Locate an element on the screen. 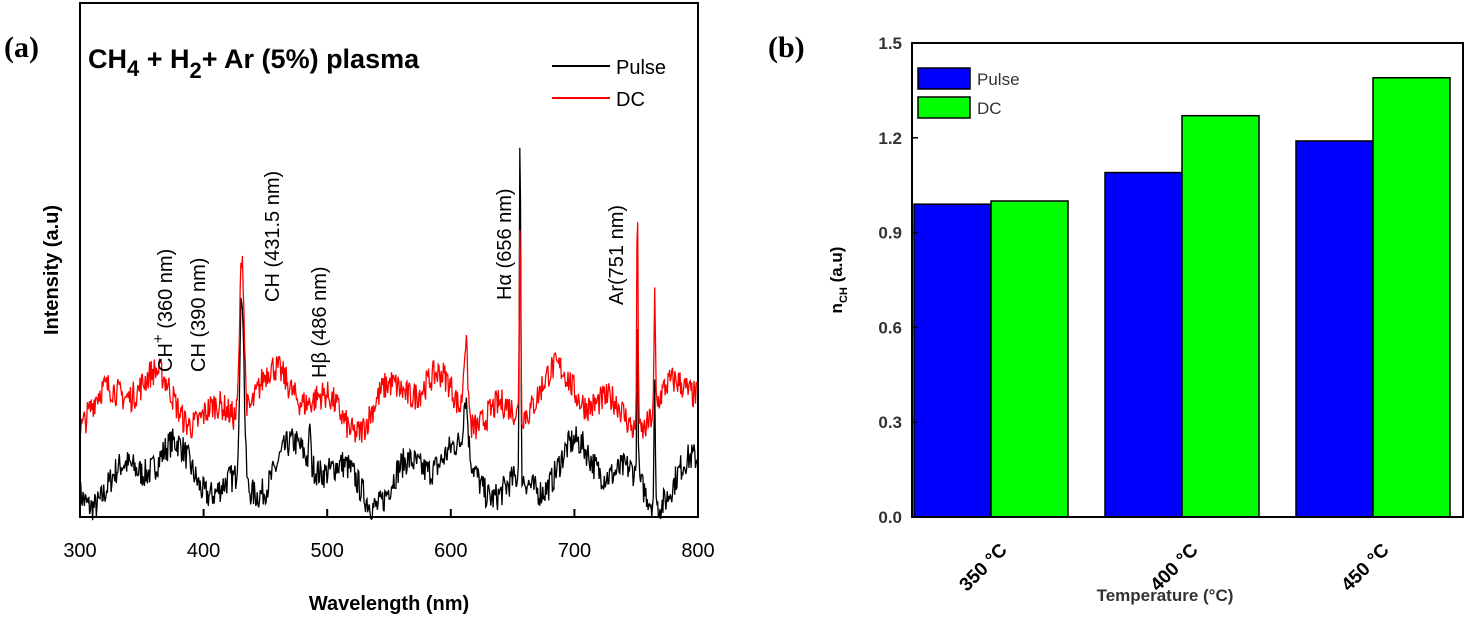 The width and height of the screenshot is (1479, 623). panel-b-label: (b) is located at coordinates (786, 47).